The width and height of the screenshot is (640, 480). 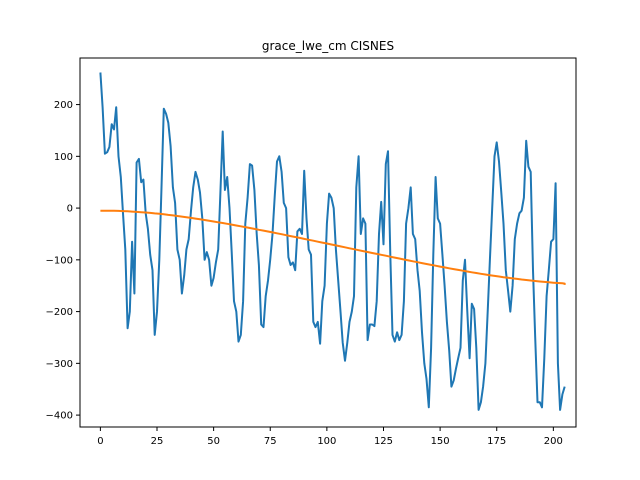 I want to click on y-tick-label: −200, so click(x=59, y=312).